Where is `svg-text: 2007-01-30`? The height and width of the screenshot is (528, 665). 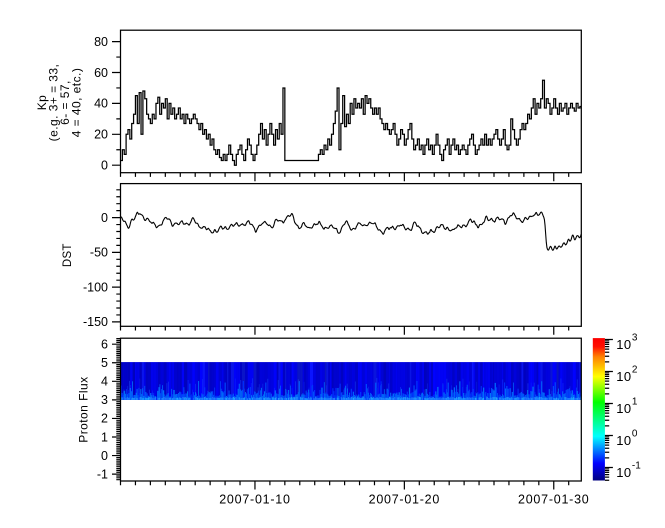 svg-text: 2007-01-30 is located at coordinates (553, 500).